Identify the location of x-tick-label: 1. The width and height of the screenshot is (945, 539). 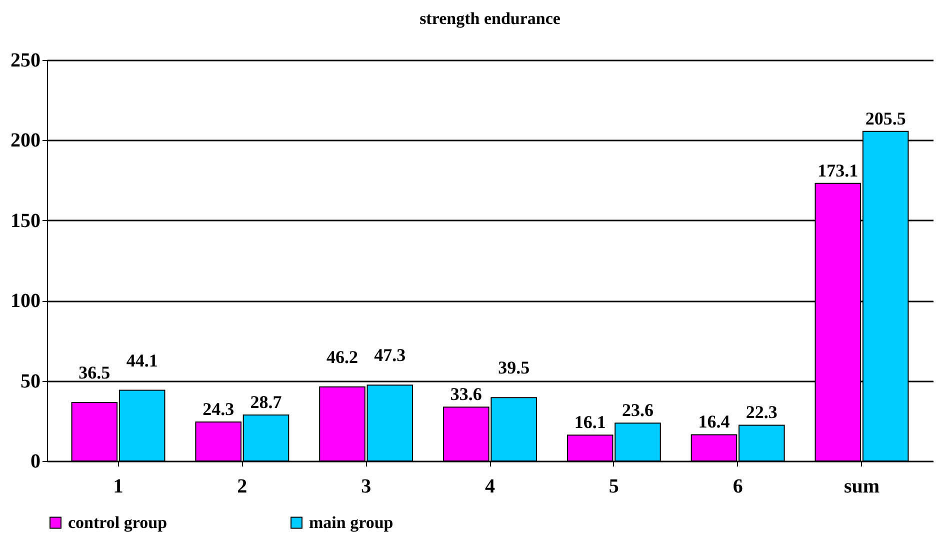
(118, 487).